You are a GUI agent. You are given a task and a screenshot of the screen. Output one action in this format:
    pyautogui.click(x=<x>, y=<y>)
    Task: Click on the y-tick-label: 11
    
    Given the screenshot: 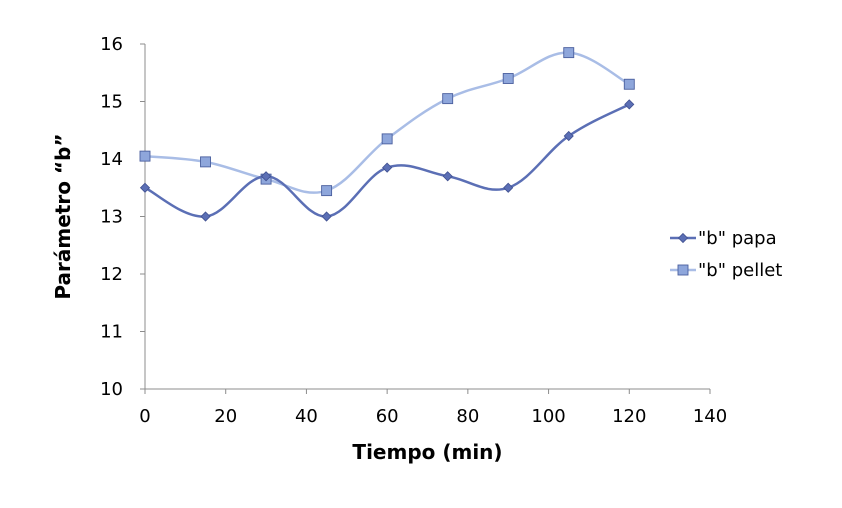 What is the action you would take?
    pyautogui.click(x=111, y=332)
    